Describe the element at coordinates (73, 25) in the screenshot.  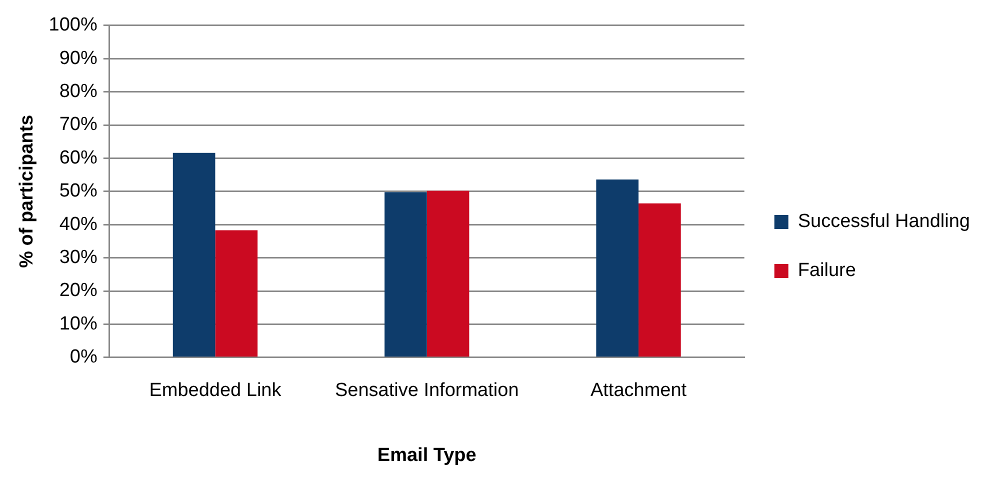
I see `y-tick-label: 100%` at that location.